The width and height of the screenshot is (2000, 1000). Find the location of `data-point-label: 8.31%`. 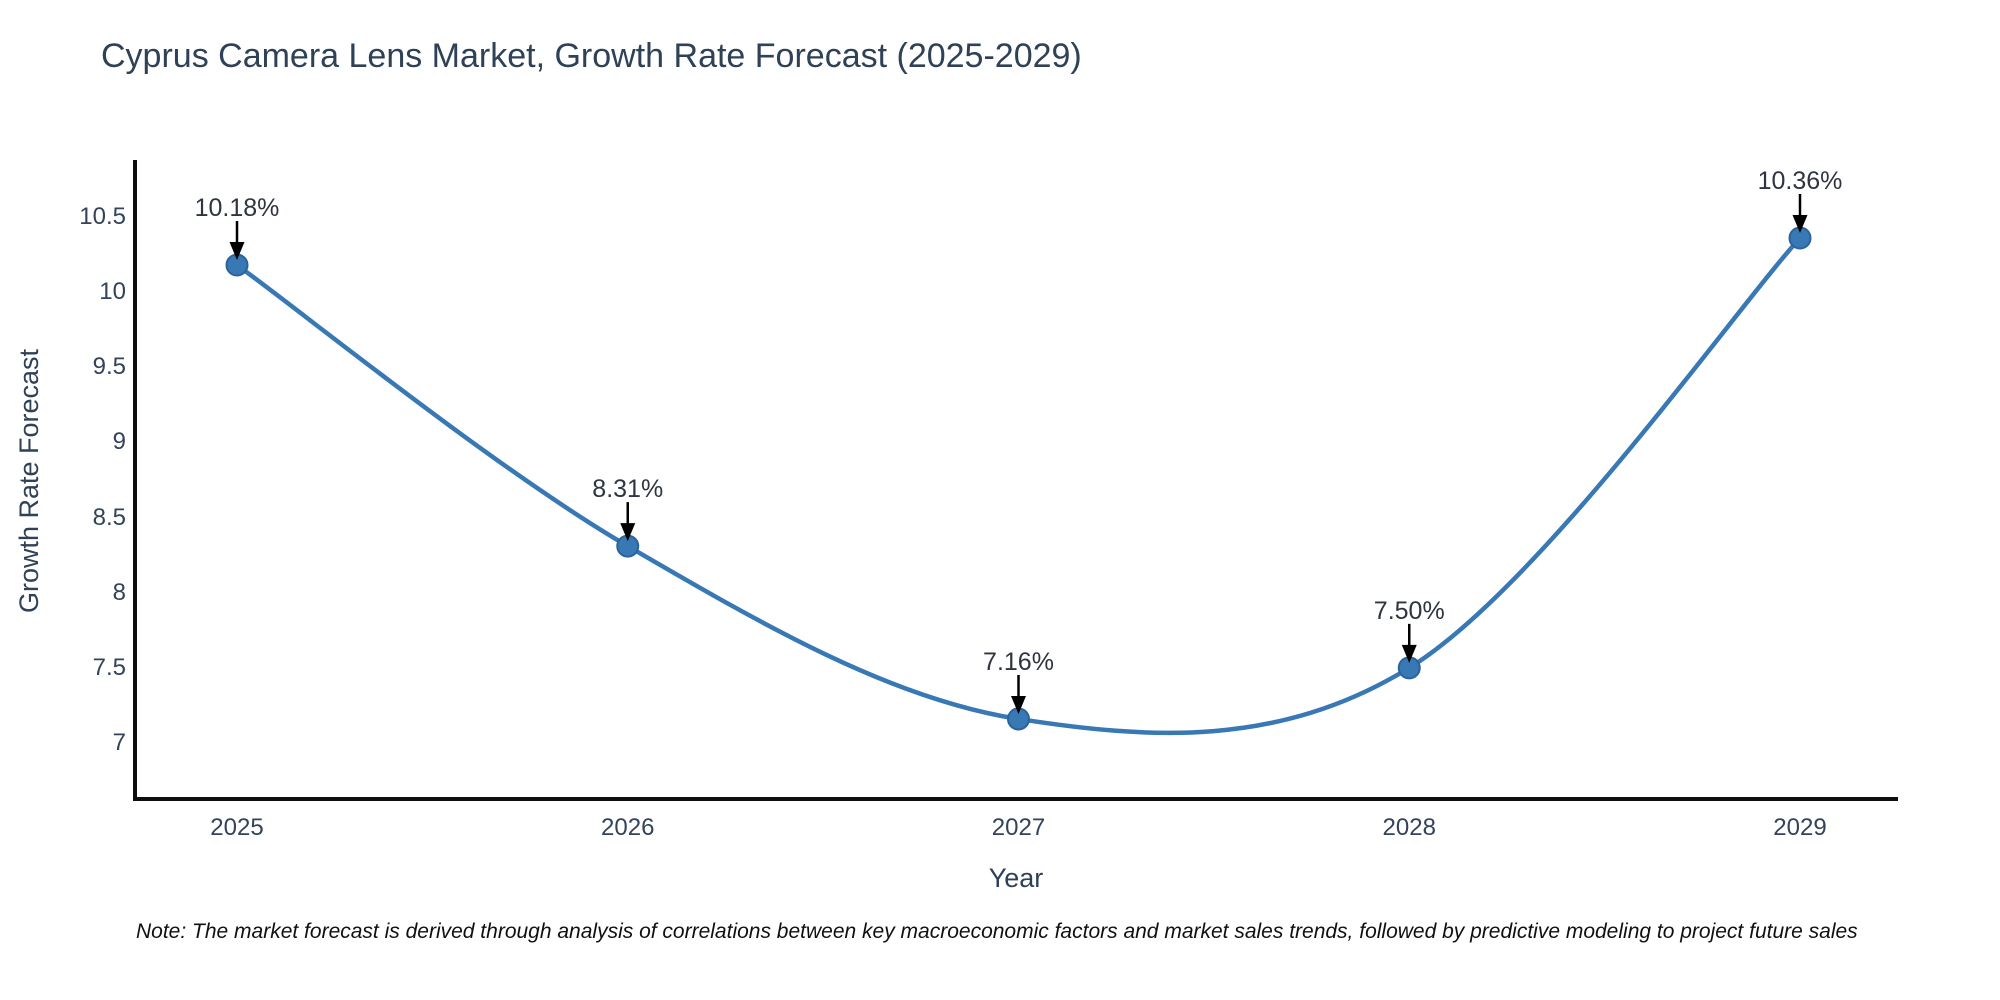

data-point-label: 8.31% is located at coordinates (628, 489).